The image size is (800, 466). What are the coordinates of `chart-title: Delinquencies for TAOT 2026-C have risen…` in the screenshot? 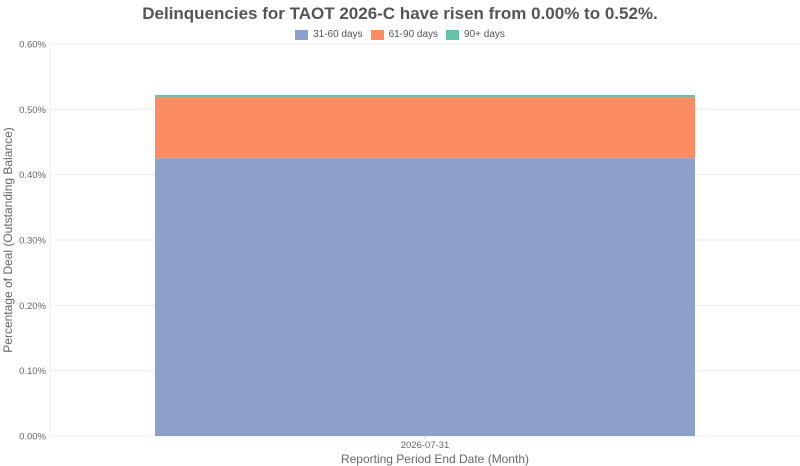 It's located at (400, 13).